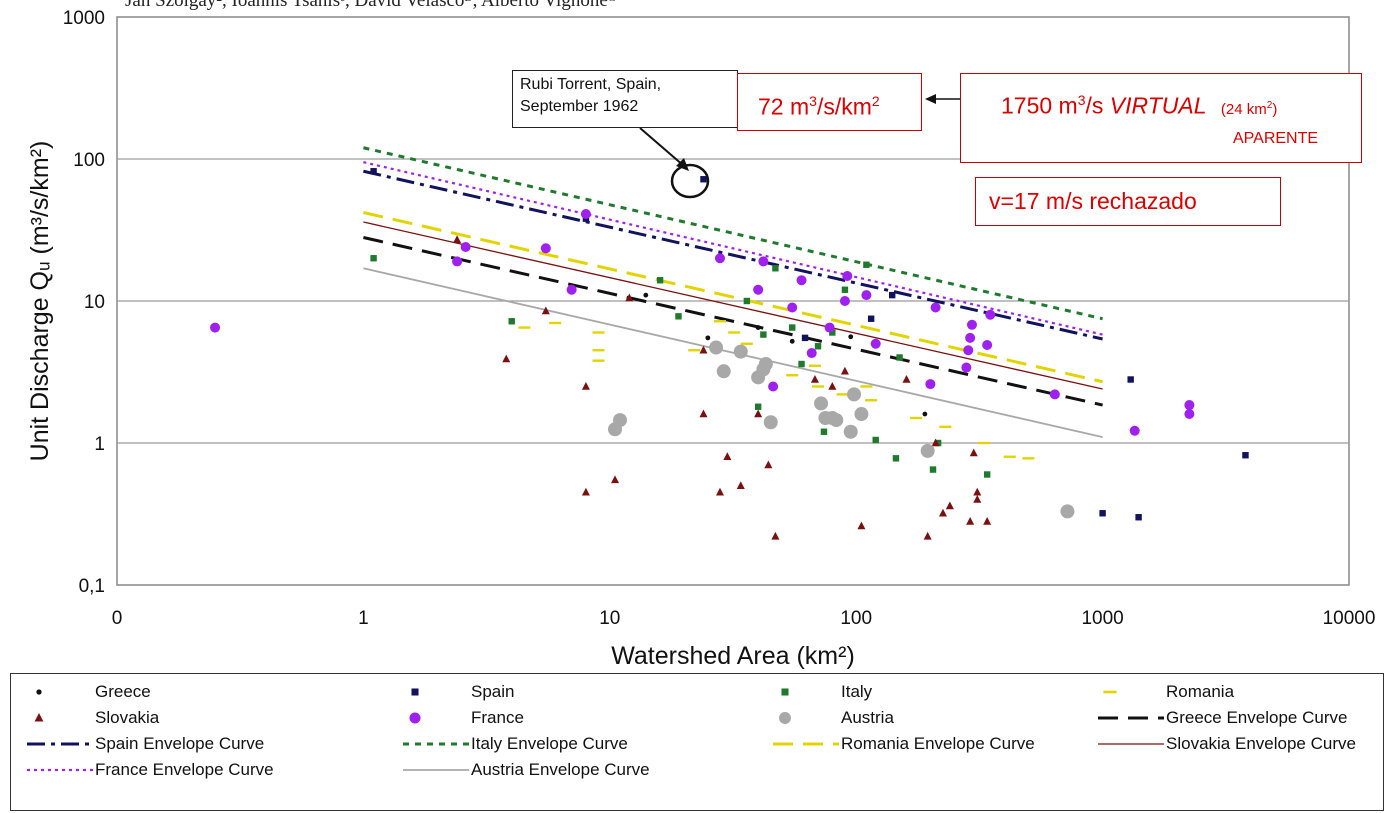 Image resolution: width=1394 pixels, height=813 pixels. I want to click on rubi-torrent-callout: Rubi Torrent, Spain, September 1962, so click(625, 99).